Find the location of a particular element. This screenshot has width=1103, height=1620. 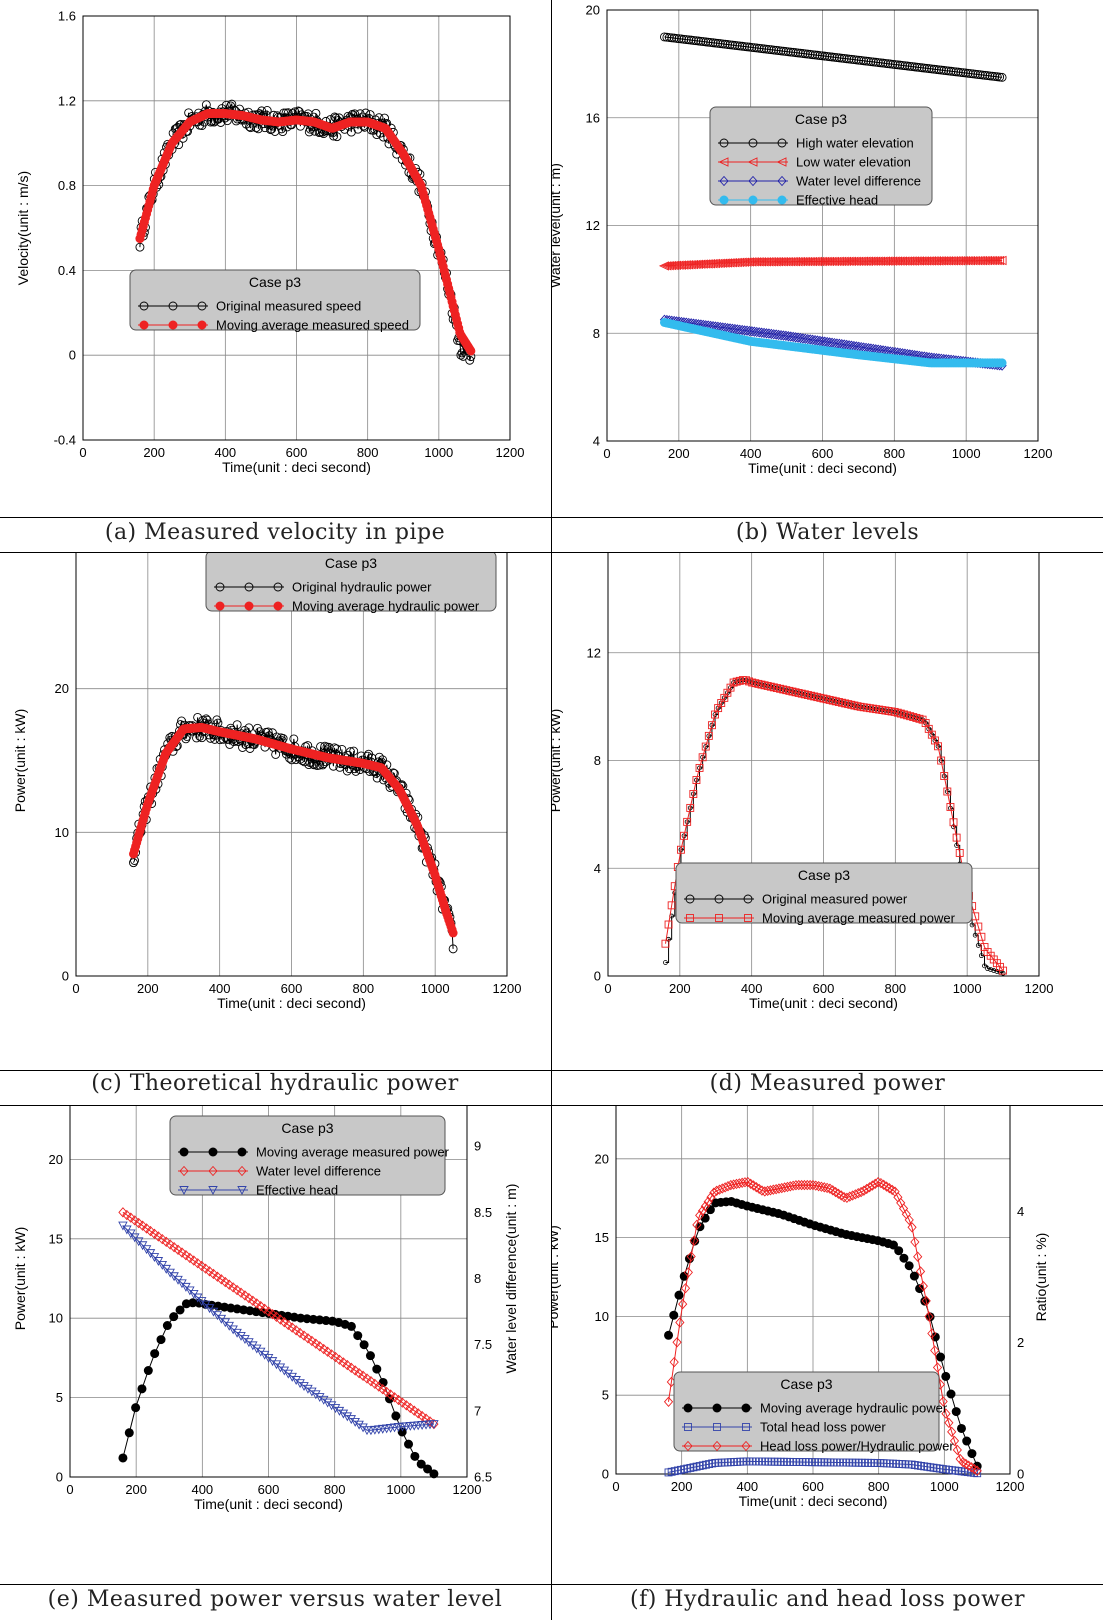

series-high-water-elevation is located at coordinates (833, 57).